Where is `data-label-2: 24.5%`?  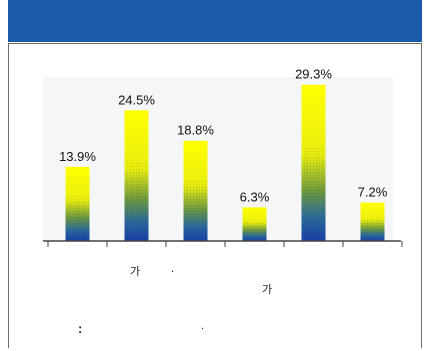
data-label-2: 24.5% is located at coordinates (136, 99).